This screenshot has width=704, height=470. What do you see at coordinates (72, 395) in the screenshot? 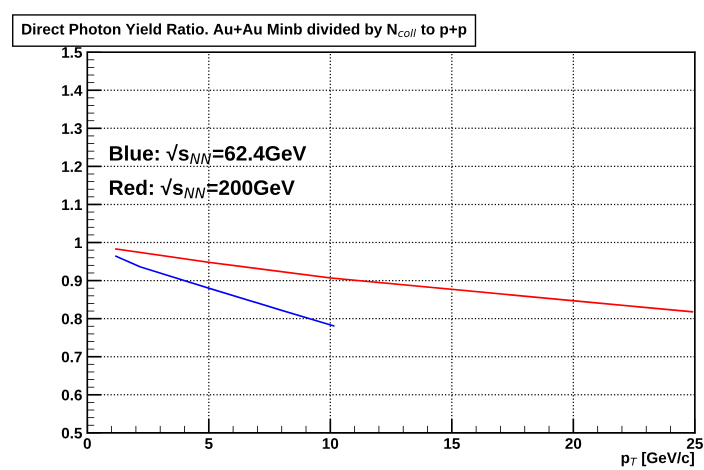
I see `y-tick-label: 0.6` at bounding box center [72, 395].